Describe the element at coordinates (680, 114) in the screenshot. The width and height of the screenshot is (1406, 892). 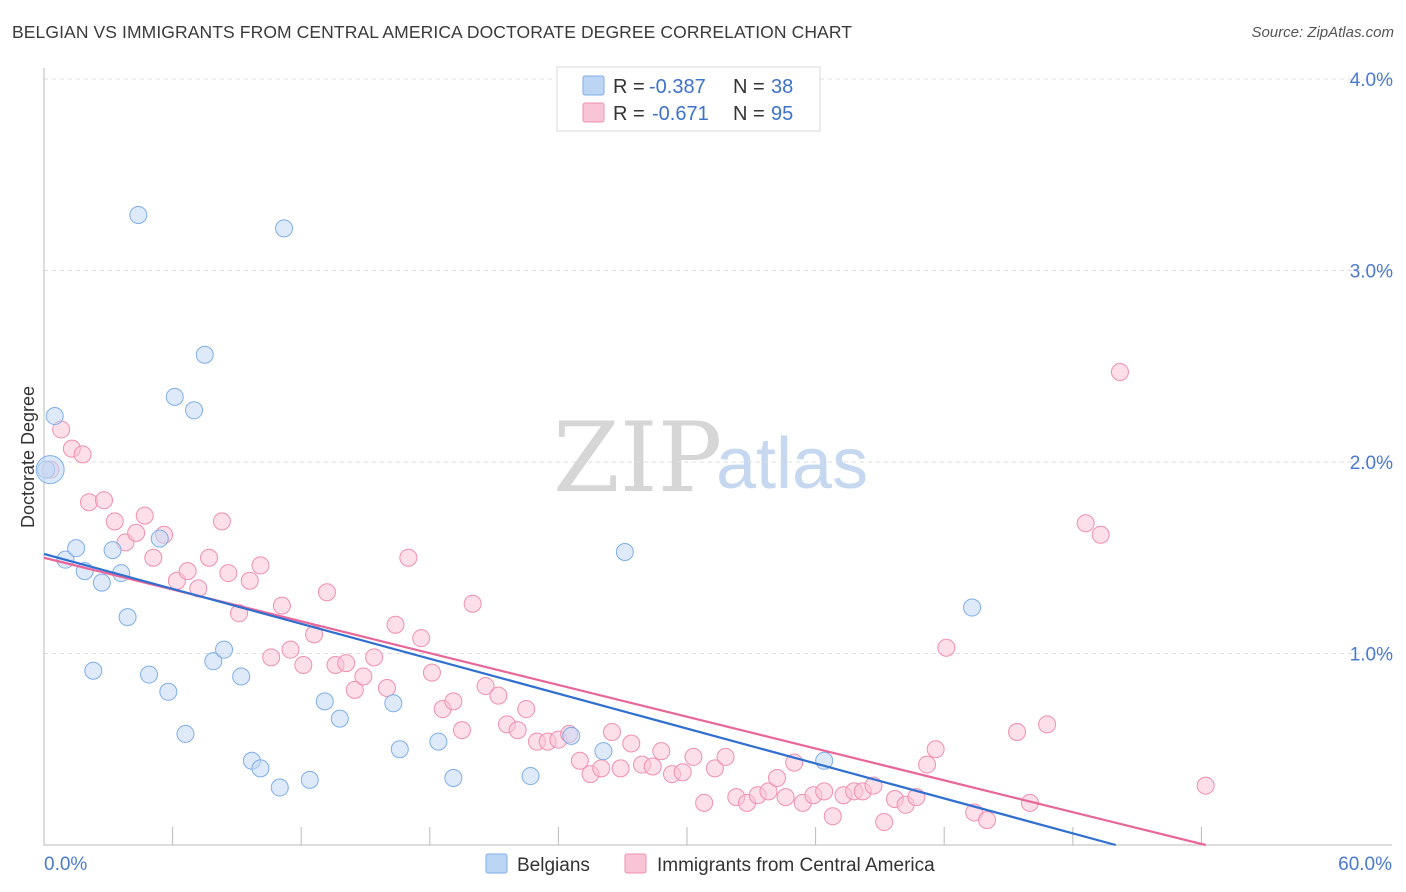
I see `stats-r-value-immigrants: -0.671` at that location.